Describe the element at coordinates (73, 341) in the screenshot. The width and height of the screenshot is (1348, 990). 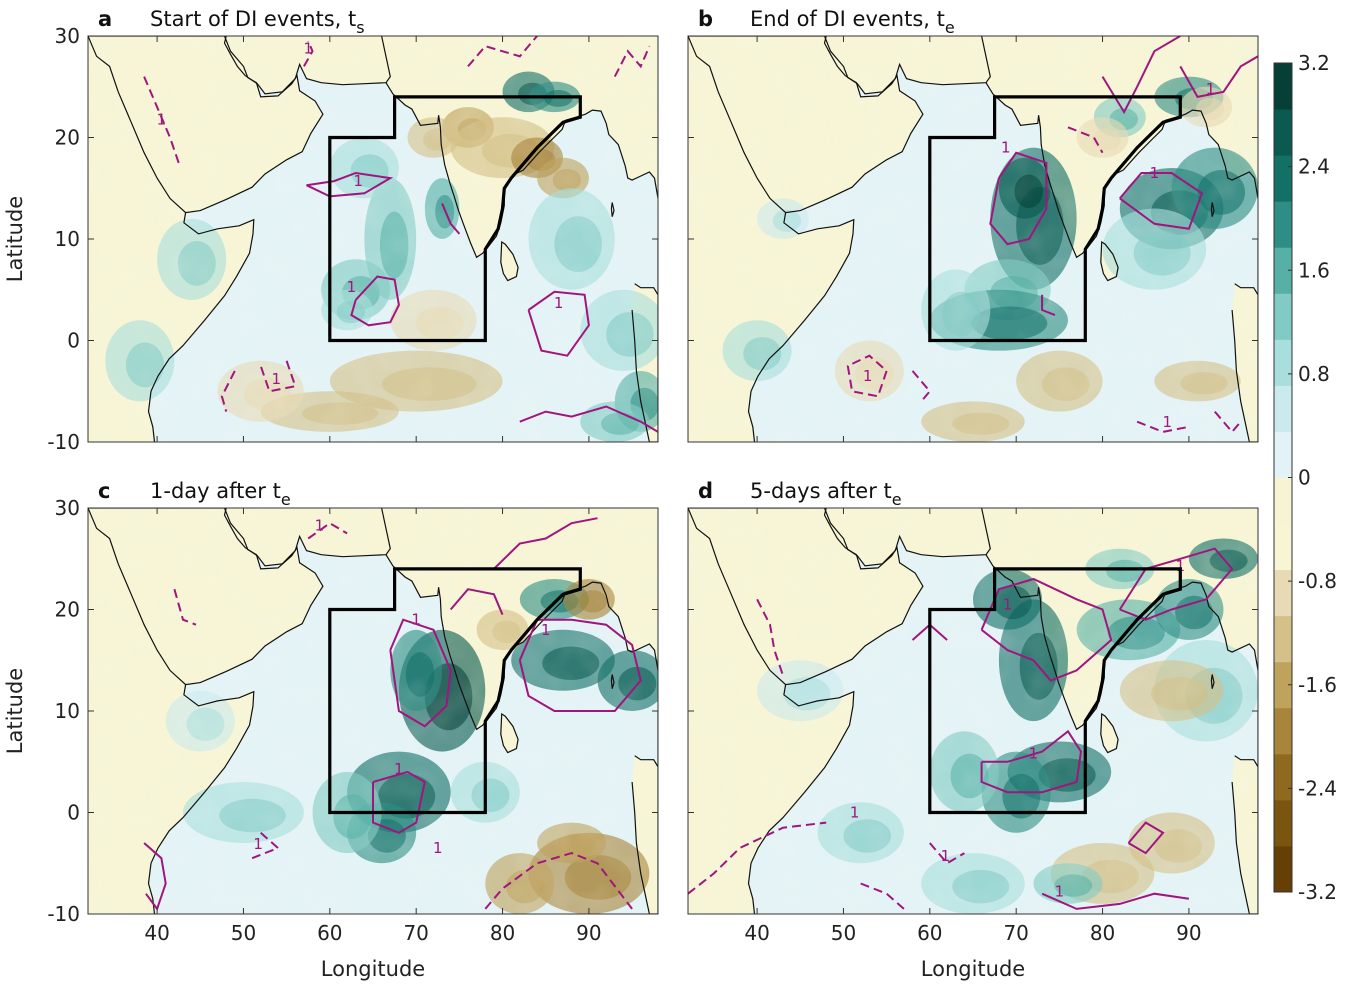
I see `y-tick-label: 0` at that location.